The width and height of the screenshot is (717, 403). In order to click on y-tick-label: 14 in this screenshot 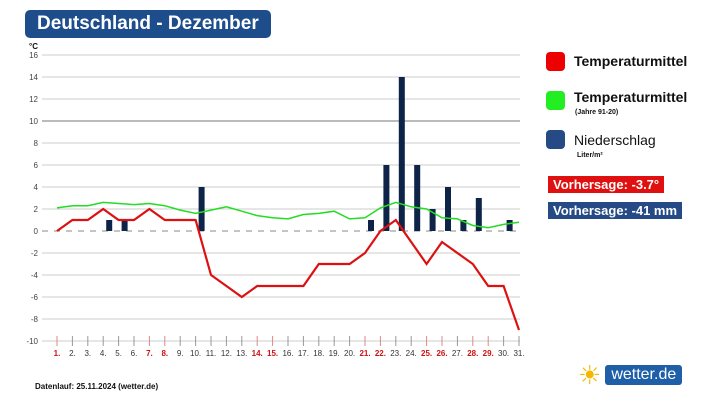, I will do `click(33, 77)`.